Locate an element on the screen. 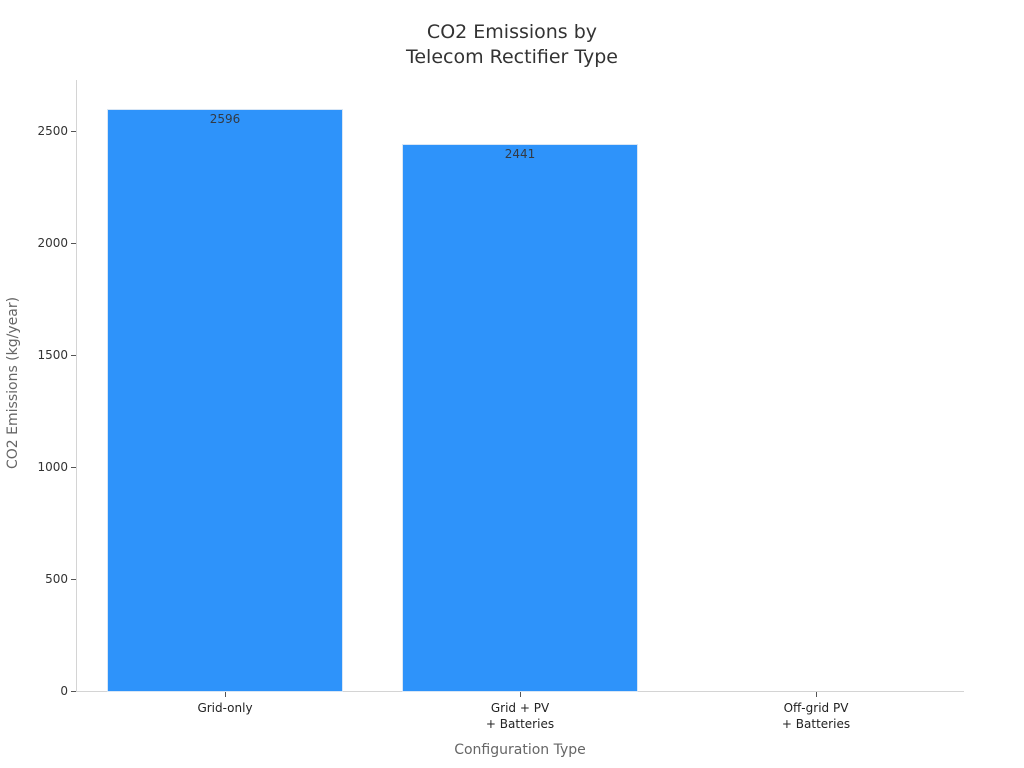 The height and width of the screenshot is (768, 1024). y-tick-label: 1000 is located at coordinates (52, 467).